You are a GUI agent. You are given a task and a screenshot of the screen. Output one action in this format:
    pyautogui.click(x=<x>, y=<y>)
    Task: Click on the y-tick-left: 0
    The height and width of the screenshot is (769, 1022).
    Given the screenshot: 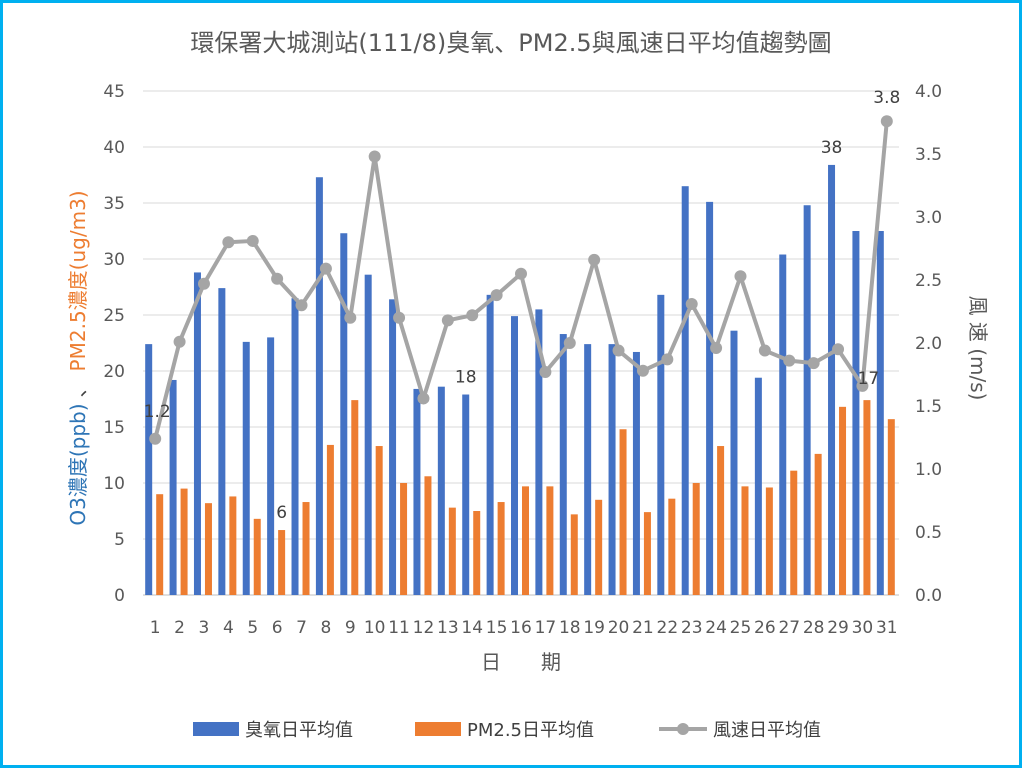 What is the action you would take?
    pyautogui.click(x=119, y=596)
    